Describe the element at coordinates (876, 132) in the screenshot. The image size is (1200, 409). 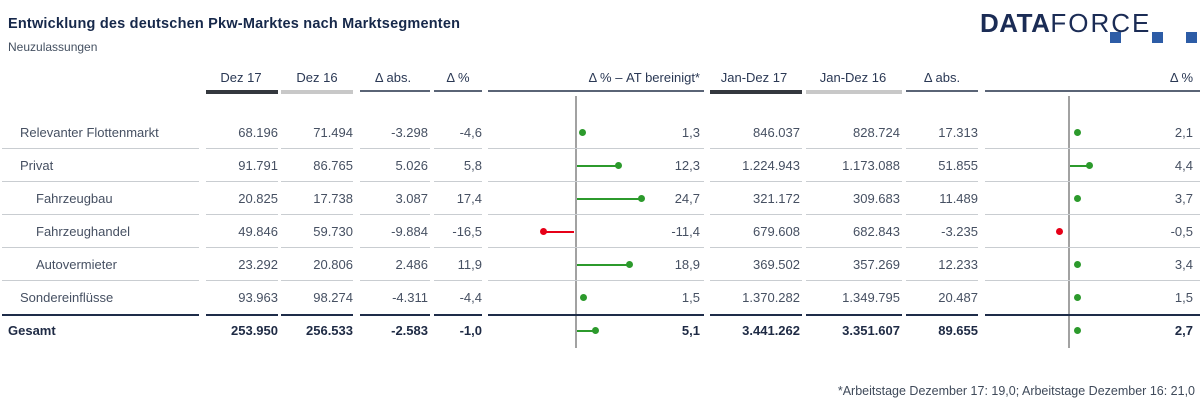
I see `cell-jan-dez-16: 828.724` at that location.